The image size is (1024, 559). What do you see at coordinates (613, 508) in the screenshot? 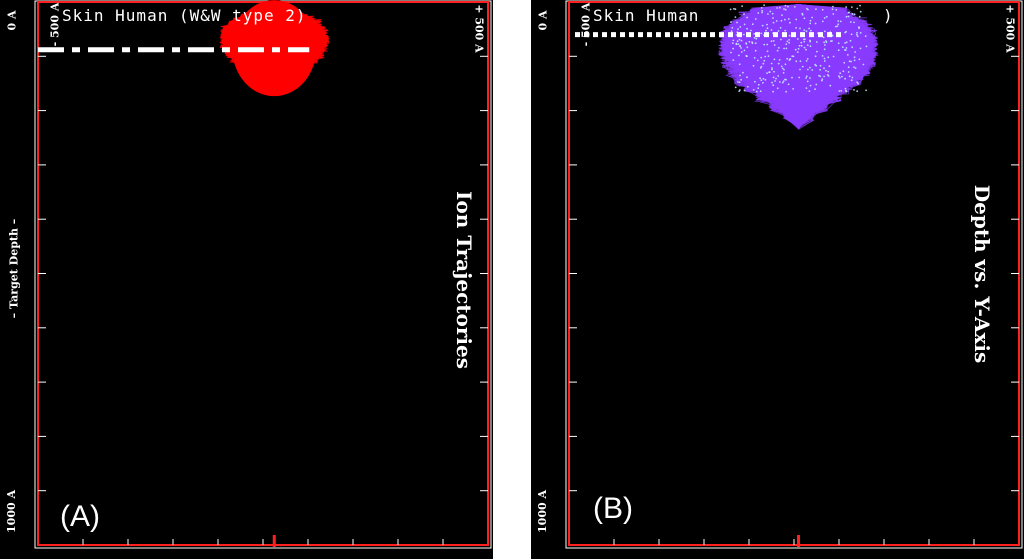
I see `panel-b-tag: (B)` at bounding box center [613, 508].